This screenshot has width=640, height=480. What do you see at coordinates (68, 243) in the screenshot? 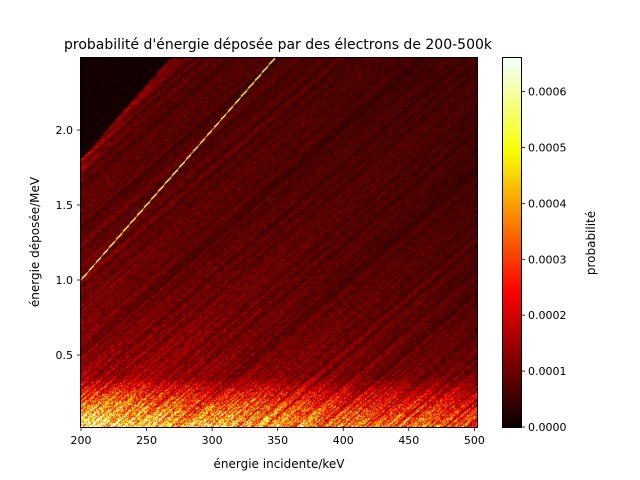
I see `y-axis-ticks: 0.5 1.0 1.5 2.0` at bounding box center [68, 243].